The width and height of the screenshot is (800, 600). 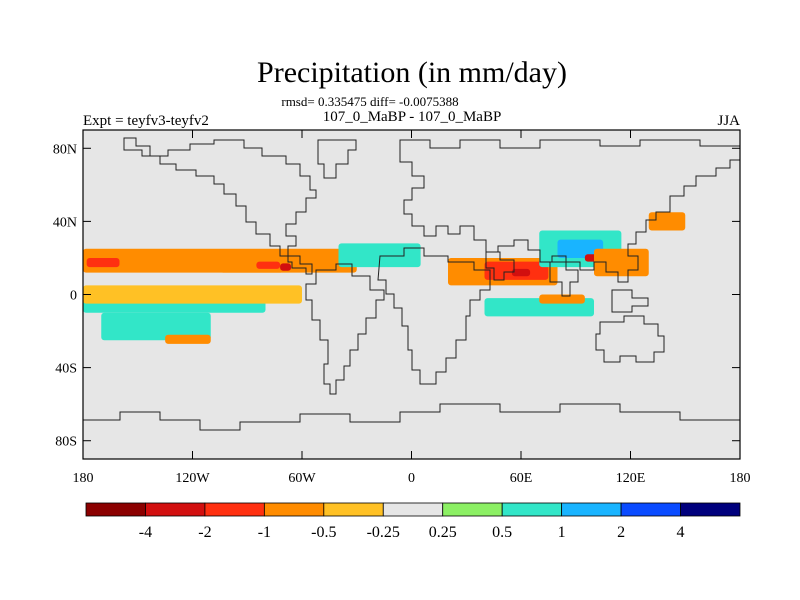 I want to click on chart-title: Precipitation (in mm/day), so click(x=412, y=72).